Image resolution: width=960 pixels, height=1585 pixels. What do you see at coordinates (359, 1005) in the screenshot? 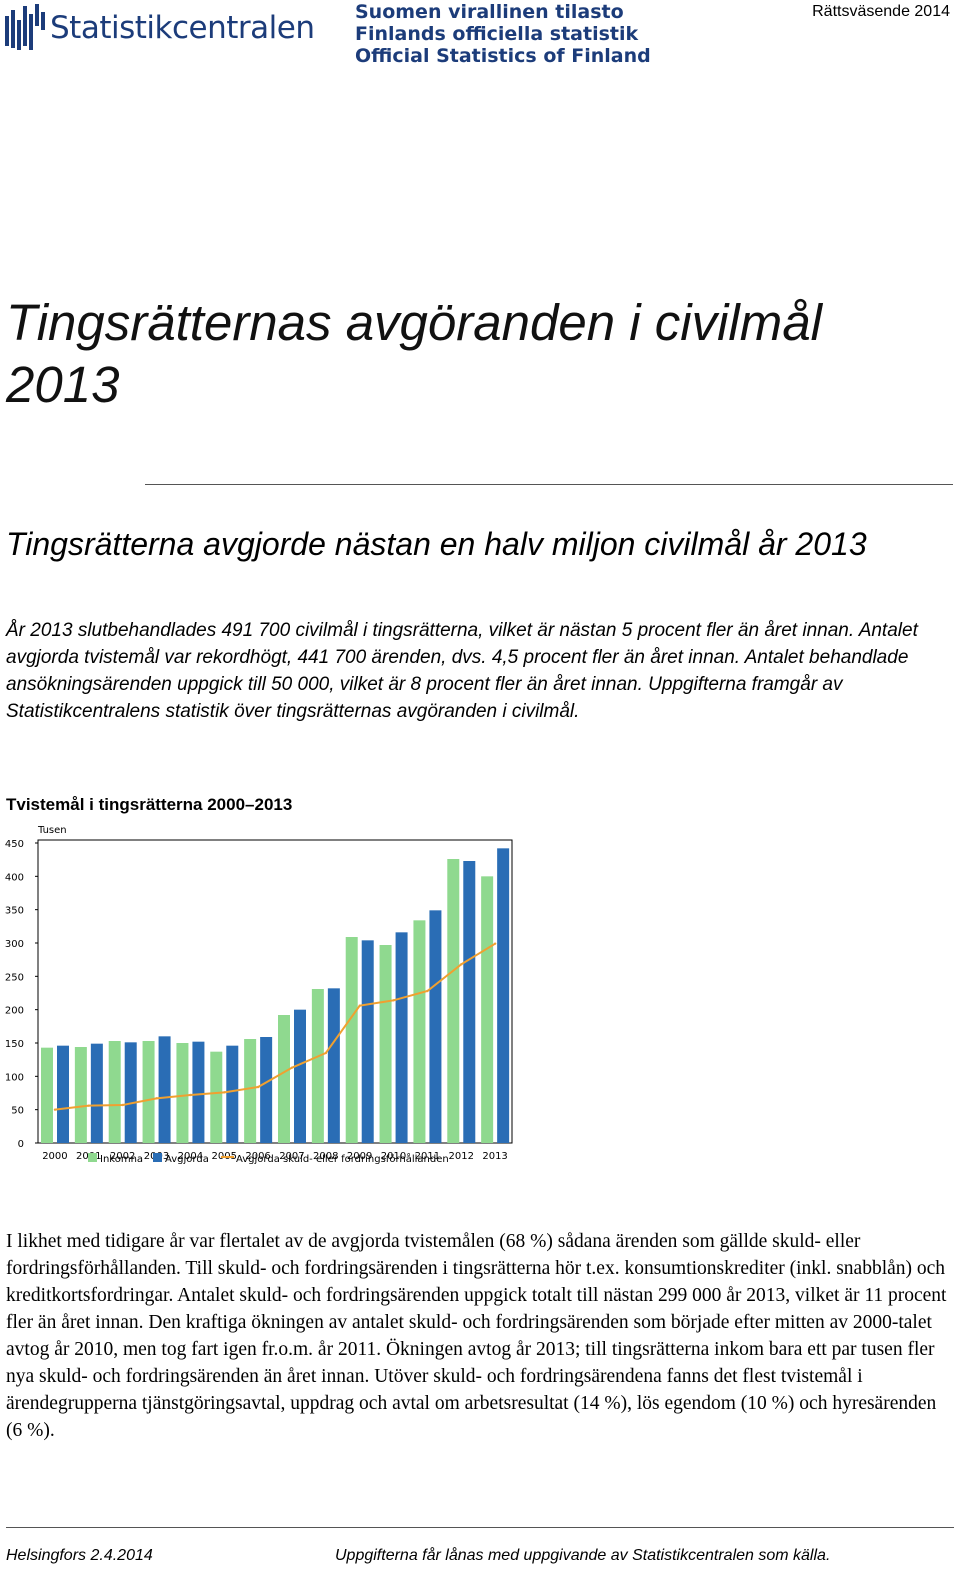
I see `point-skuld-2009` at bounding box center [359, 1005].